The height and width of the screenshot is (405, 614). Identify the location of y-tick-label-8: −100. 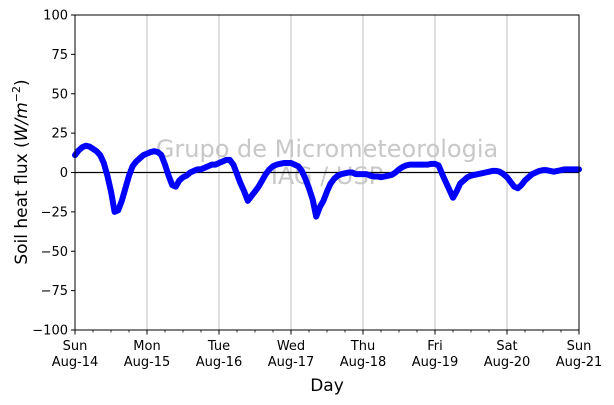
(50, 331).